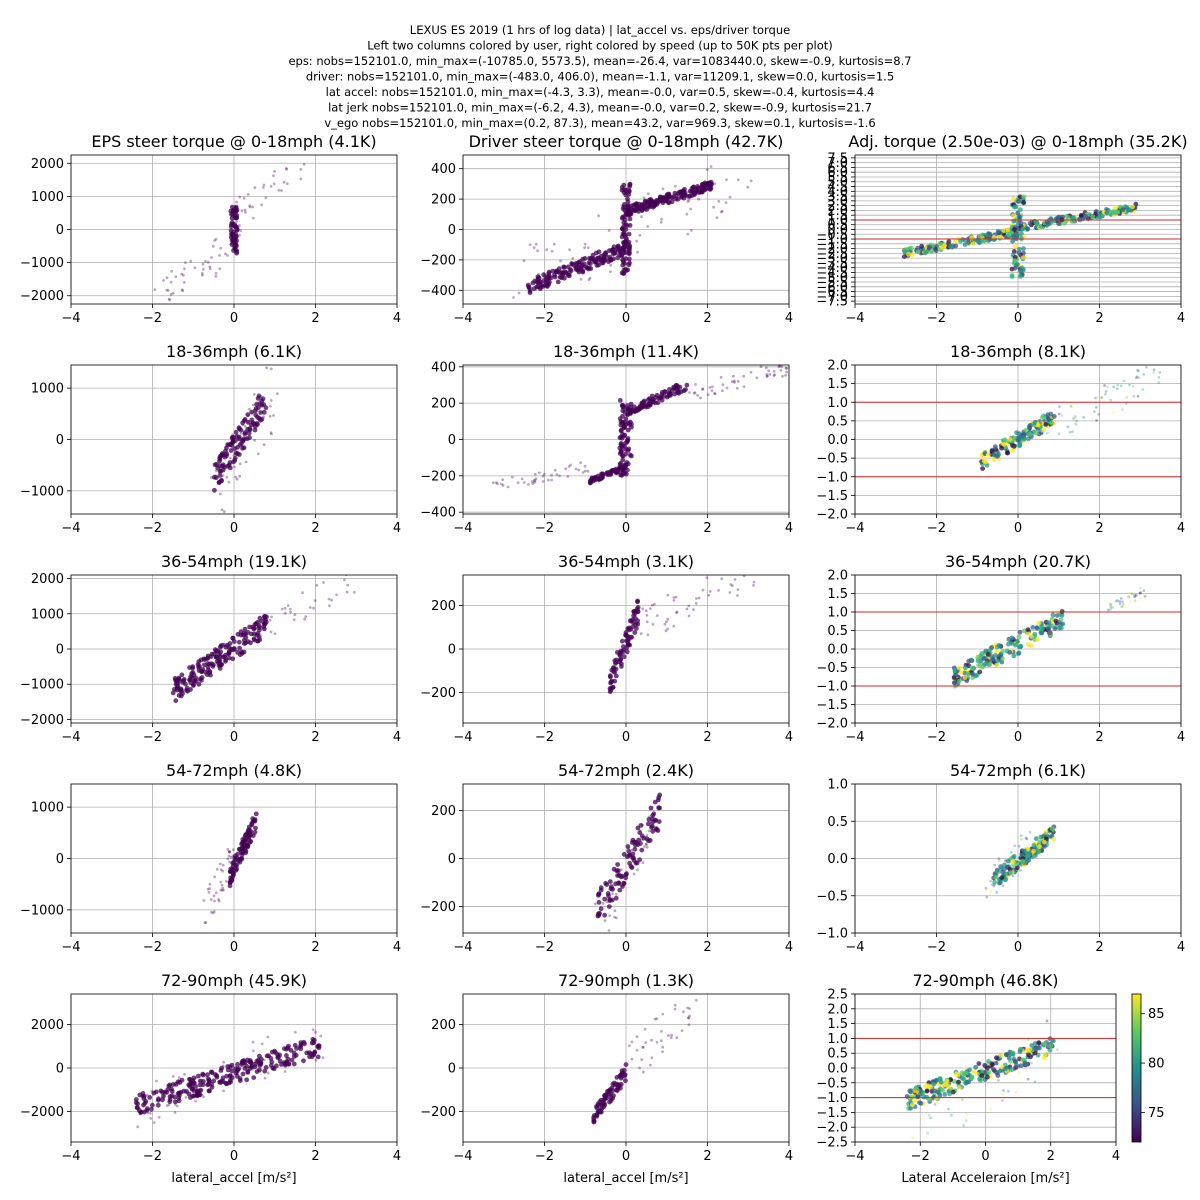 The width and height of the screenshot is (1200, 1200). Describe the element at coordinates (837, 177) in the screenshot. I see `y-tick-label: 5.5` at that location.